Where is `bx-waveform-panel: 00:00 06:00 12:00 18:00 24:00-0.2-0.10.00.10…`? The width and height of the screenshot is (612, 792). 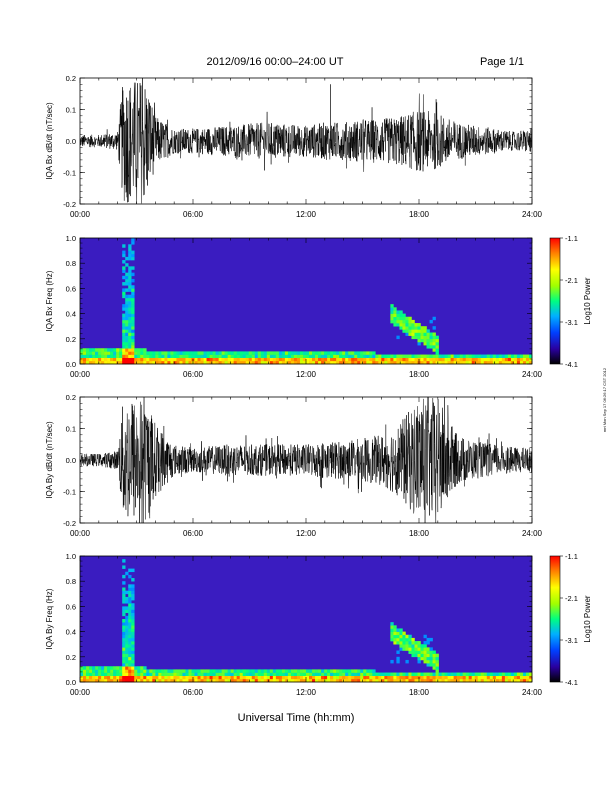 bx-waveform-panel: 00:00 06:00 12:00 18:00 24:00-0.2-0.10.00.10… is located at coordinates (294, 146).